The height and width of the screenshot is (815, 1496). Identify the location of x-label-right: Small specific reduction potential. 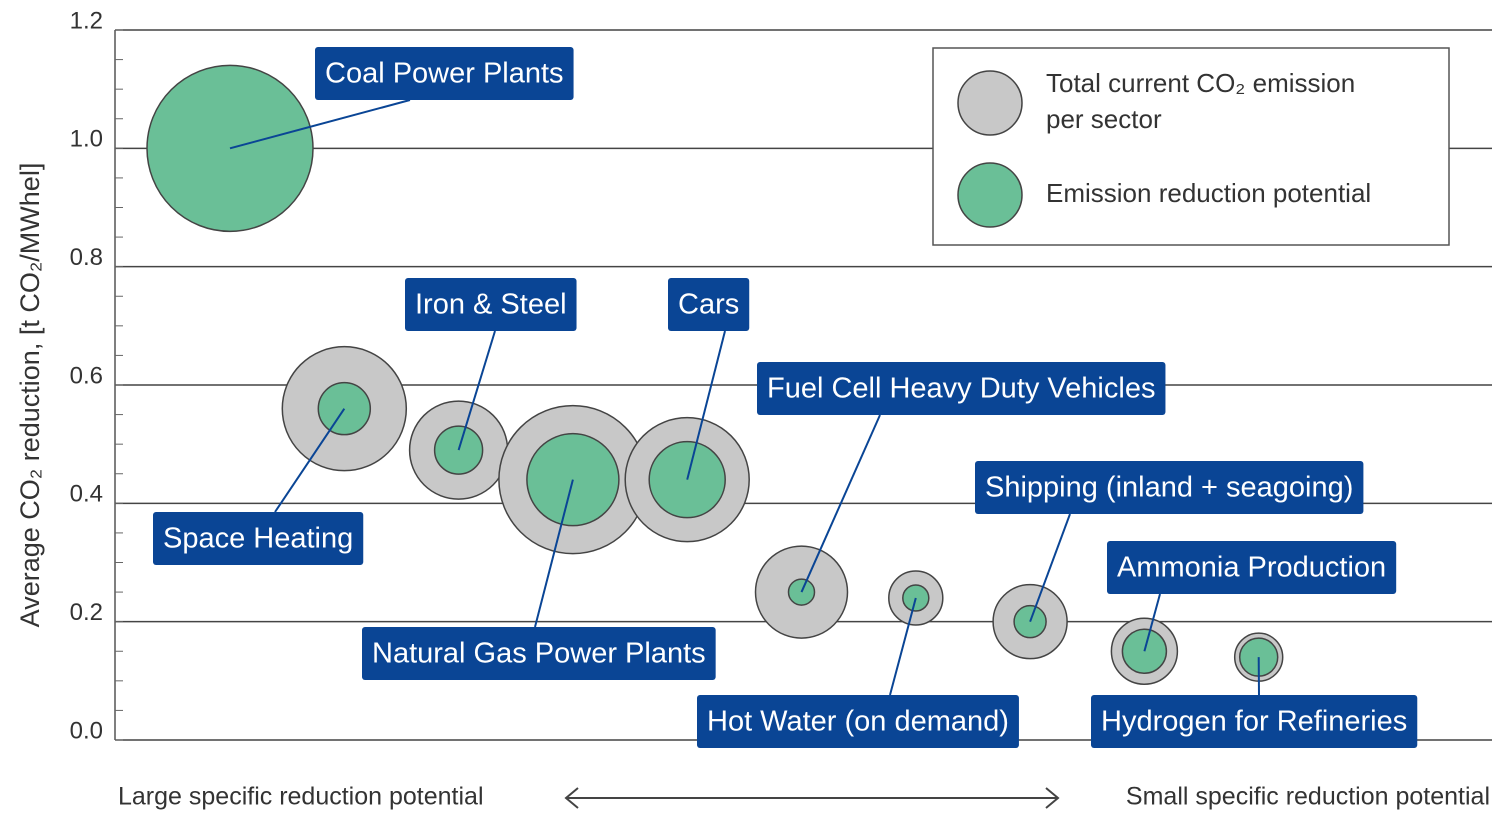
(1308, 797).